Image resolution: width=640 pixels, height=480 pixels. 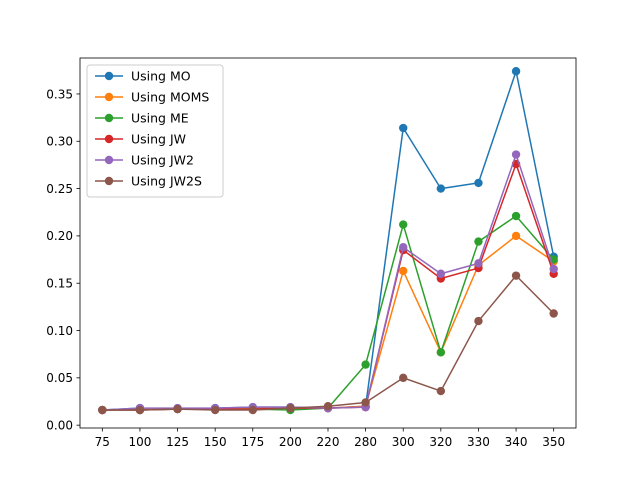 I want to click on legend-label: Using JW, so click(x=158, y=139).